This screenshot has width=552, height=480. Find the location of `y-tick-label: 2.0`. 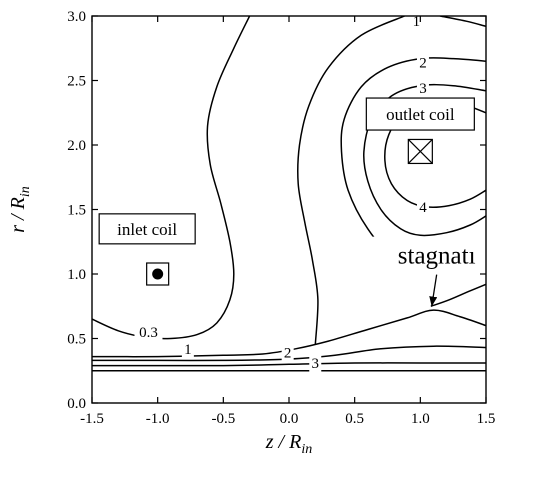

y-tick-label: 2.0 is located at coordinates (76, 146).